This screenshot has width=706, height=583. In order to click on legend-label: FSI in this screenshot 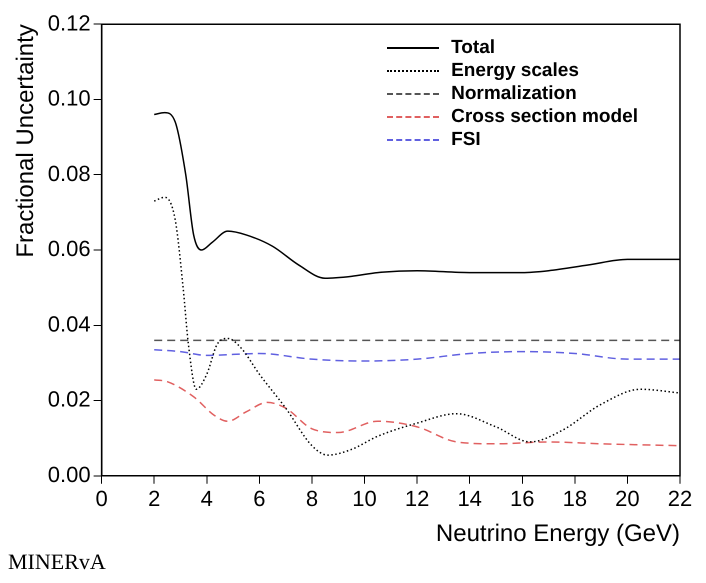, I will do `click(466, 139)`.